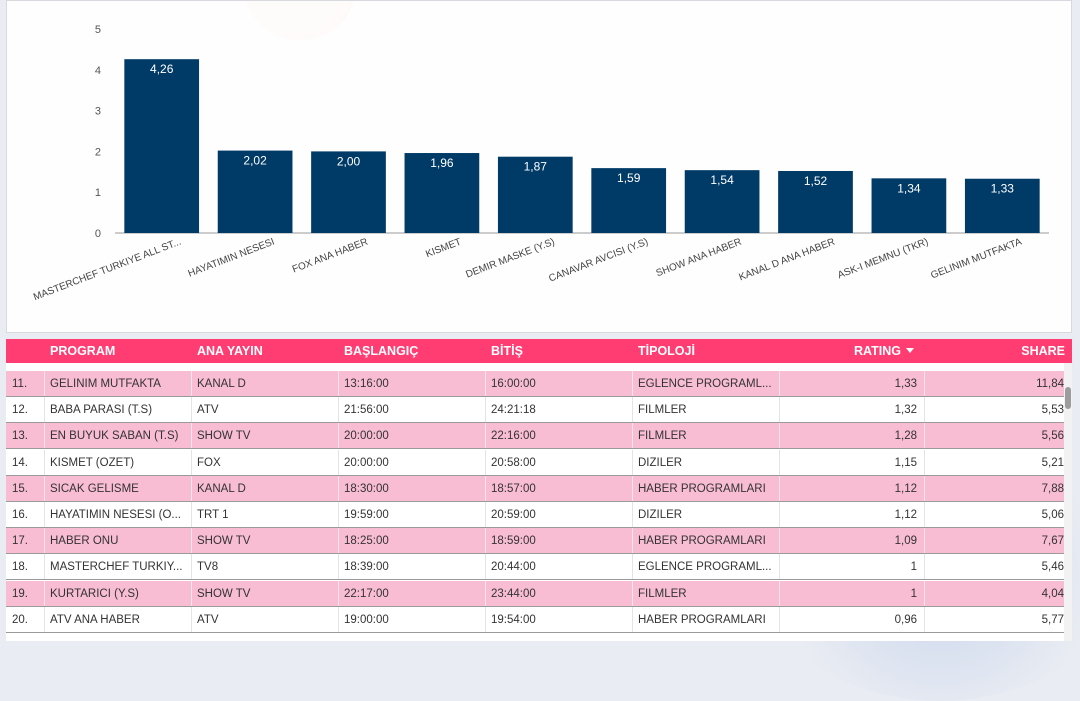  What do you see at coordinates (909, 188) in the screenshot?
I see `bar-value-label: 1,34` at bounding box center [909, 188].